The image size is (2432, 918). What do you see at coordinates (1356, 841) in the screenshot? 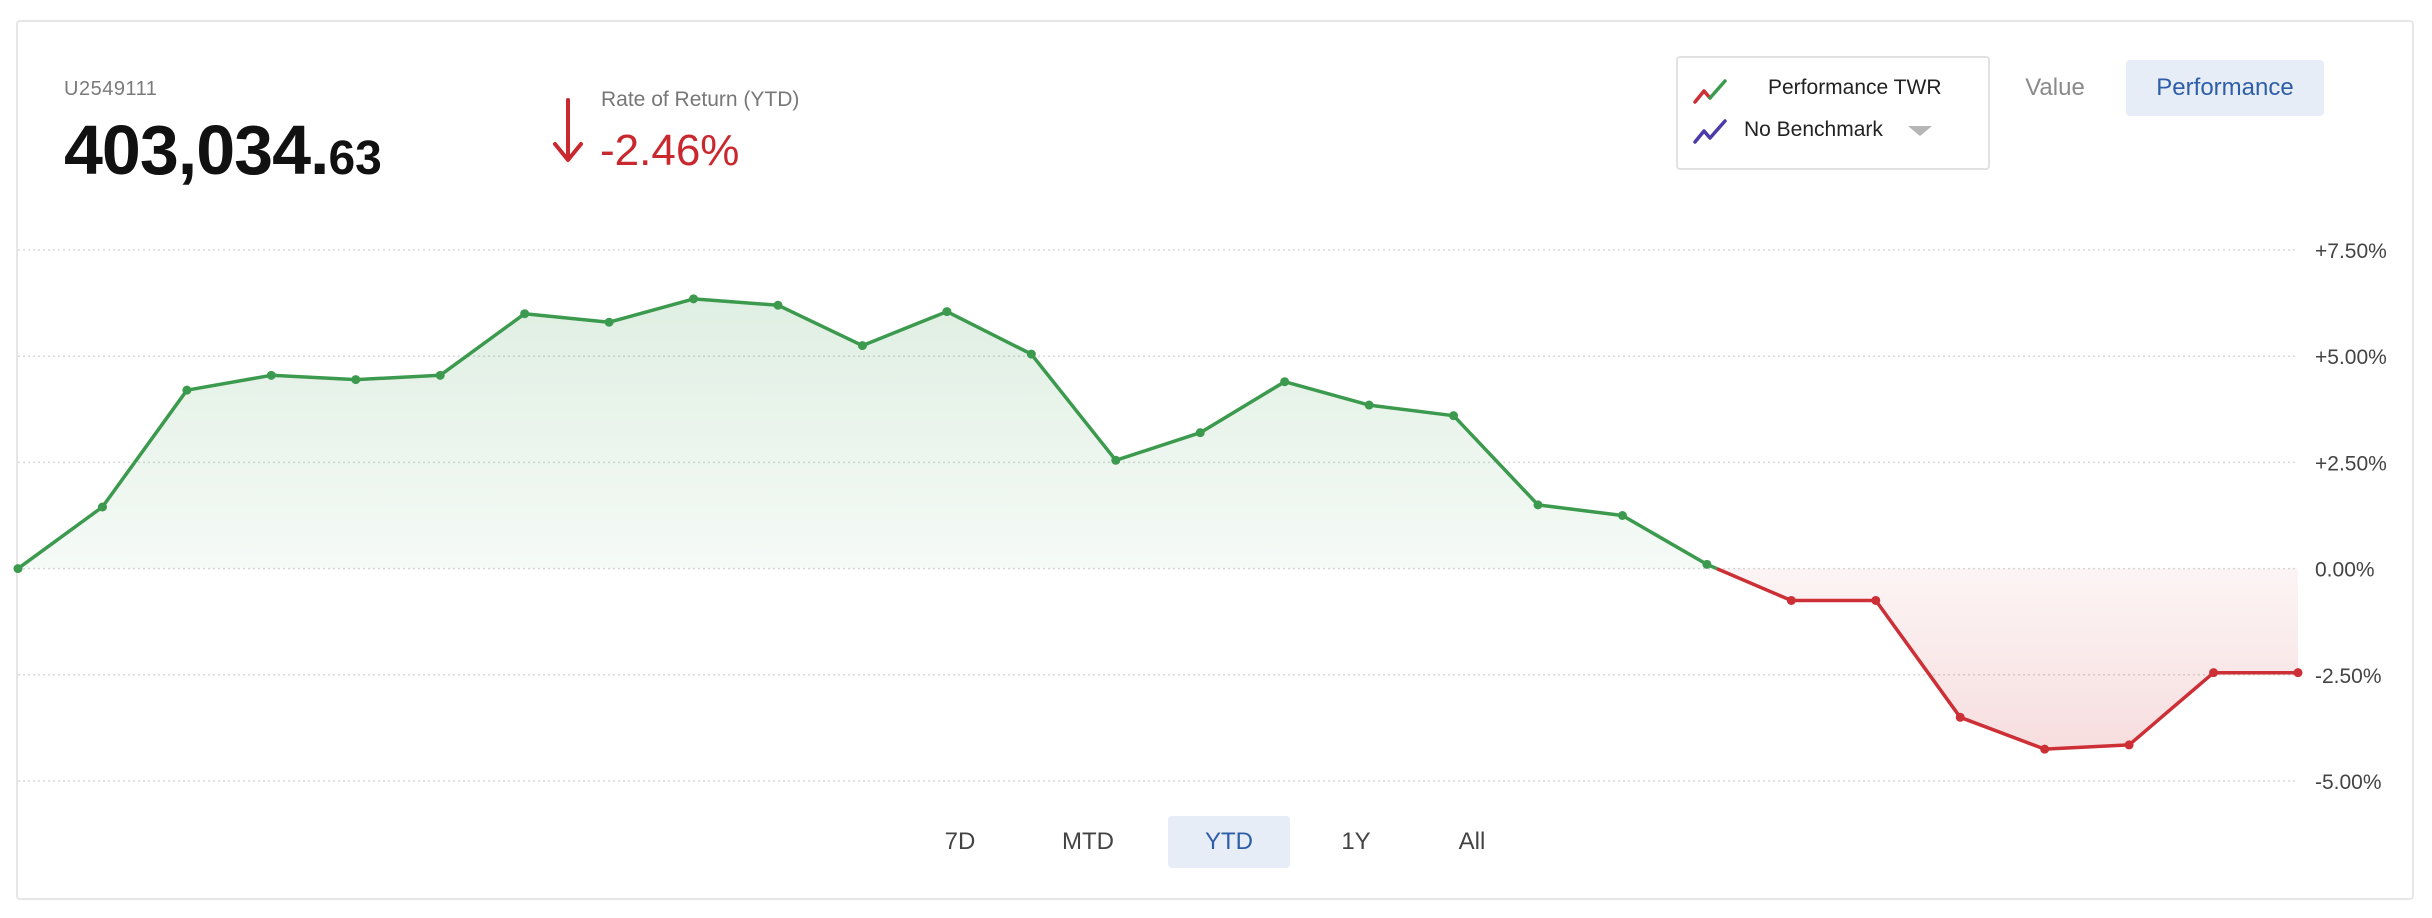
I see `range-button-1y: 1Y` at bounding box center [1356, 841].